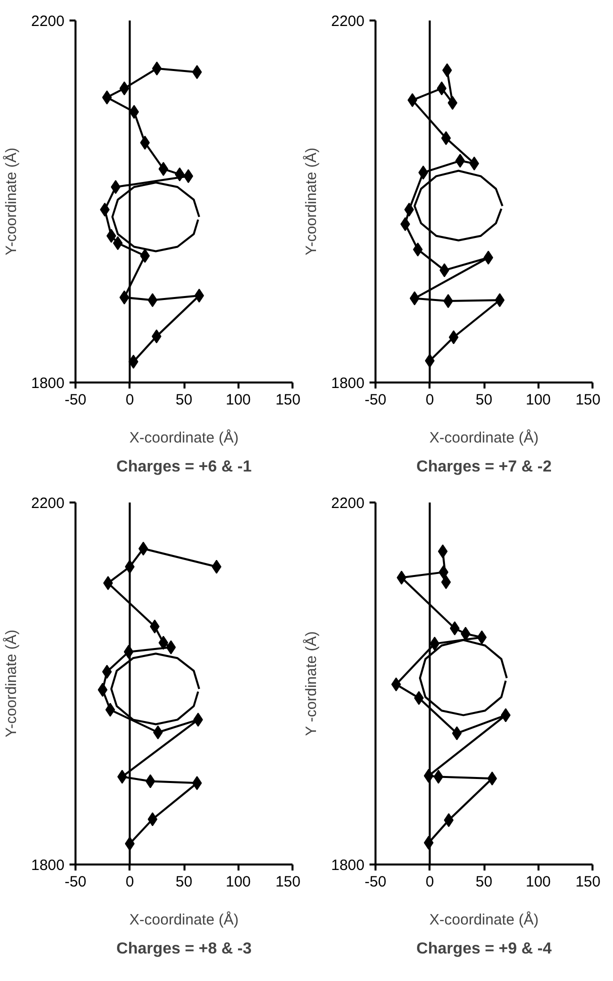 This screenshot has height=981, width=613. What do you see at coordinates (484, 949) in the screenshot?
I see `text: Charges = +9 & -4` at bounding box center [484, 949].